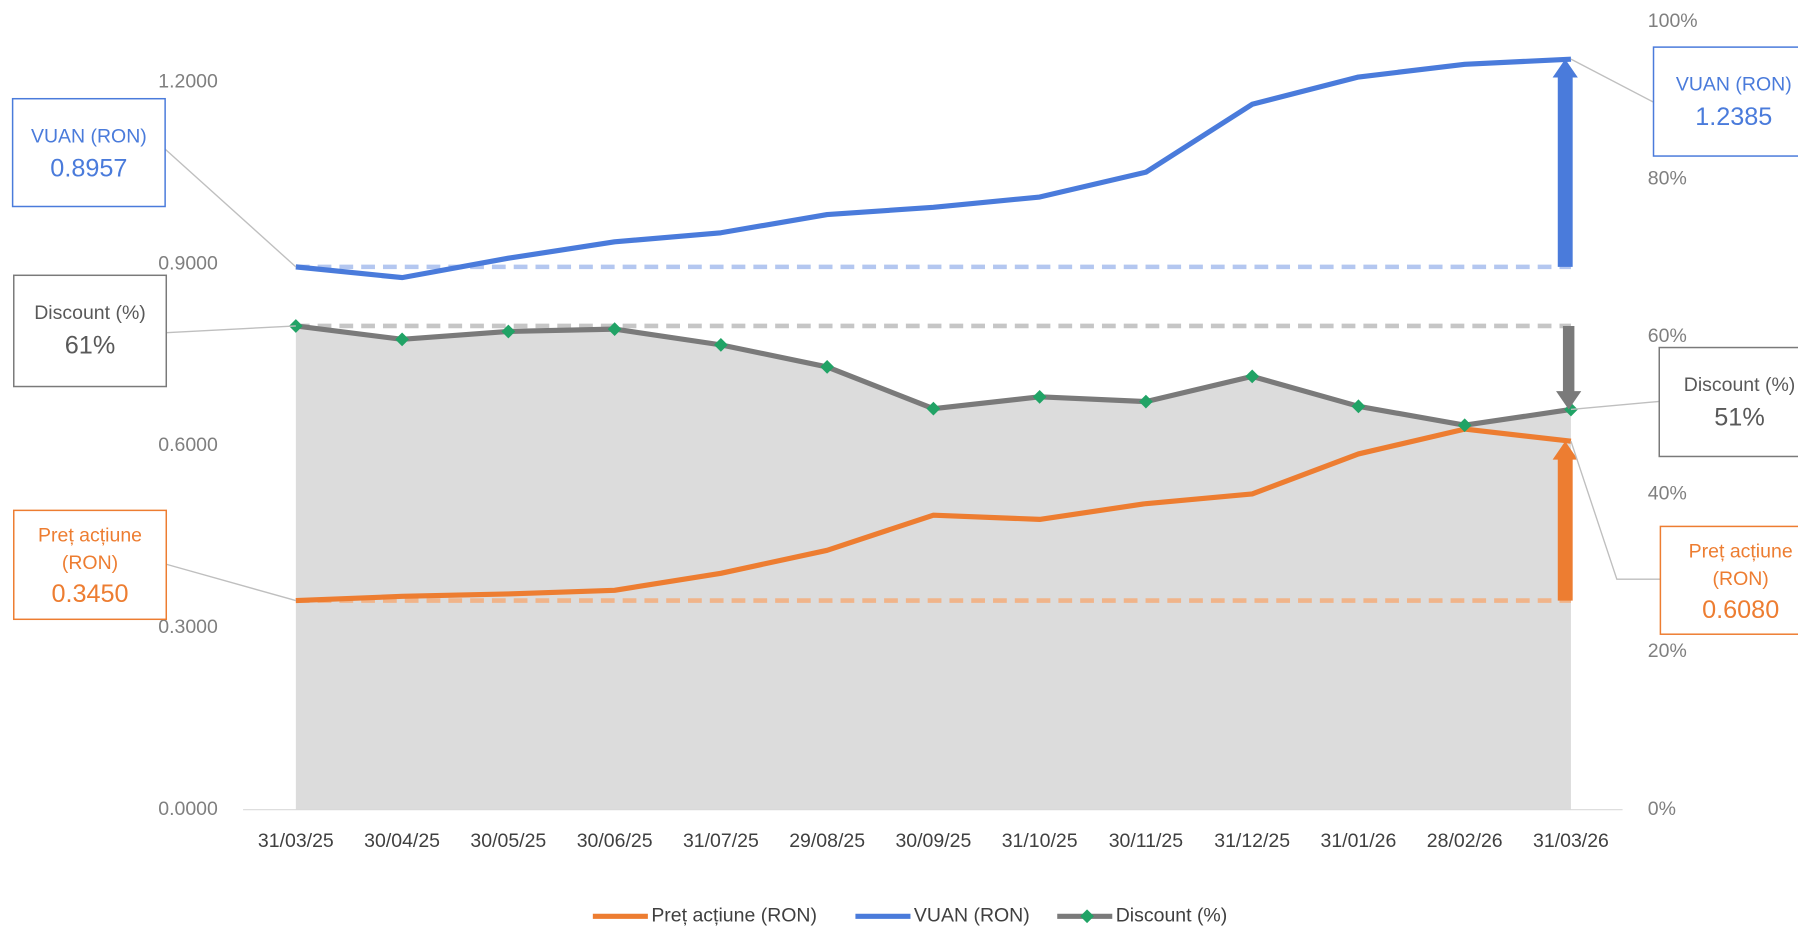 The image size is (1798, 929). What do you see at coordinates (1040, 841) in the screenshot?
I see `x-tick-label: 31/10/25` at bounding box center [1040, 841].